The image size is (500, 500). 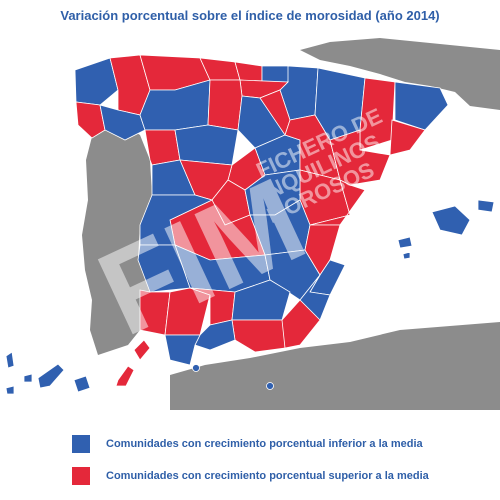 What do you see at coordinates (377, 114) in the screenshot?
I see `province-lleida` at bounding box center [377, 114].